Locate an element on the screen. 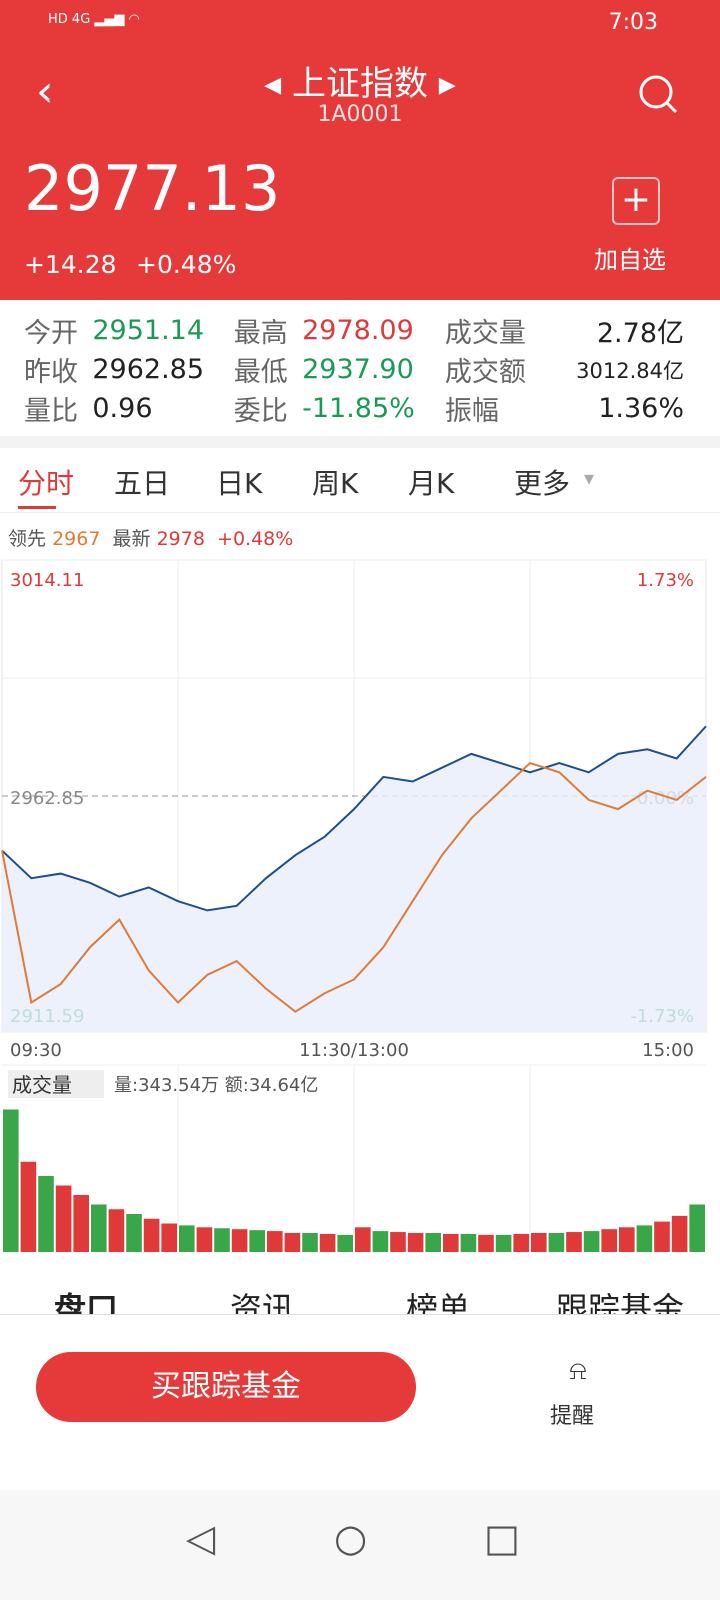  tab-underline is located at coordinates (37, 507).